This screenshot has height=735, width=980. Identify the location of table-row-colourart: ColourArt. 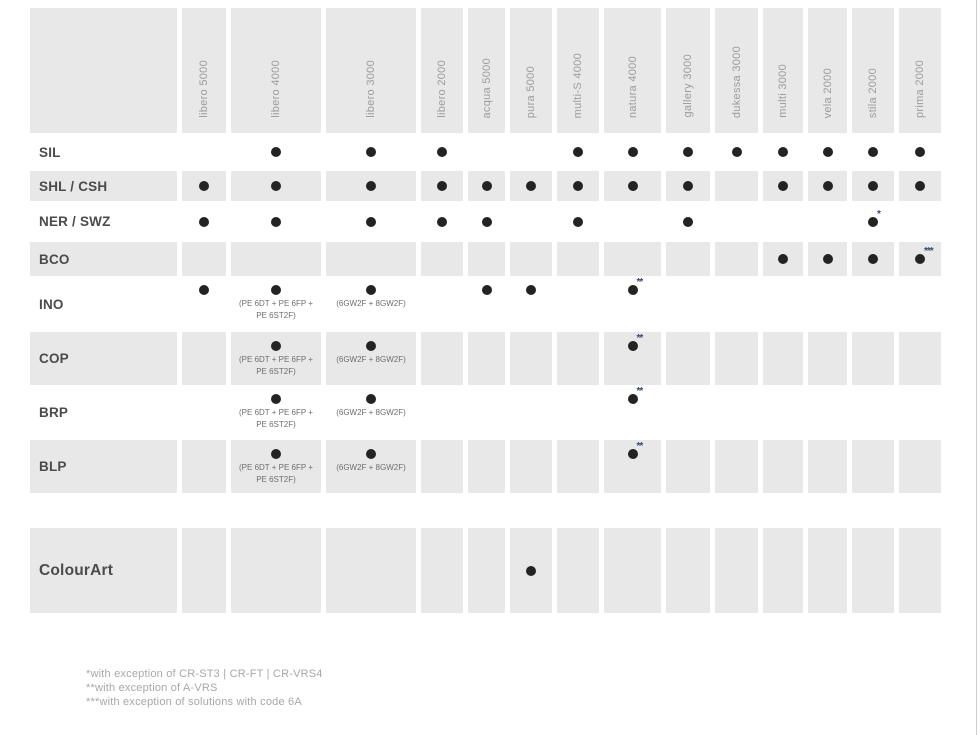
(485, 570).